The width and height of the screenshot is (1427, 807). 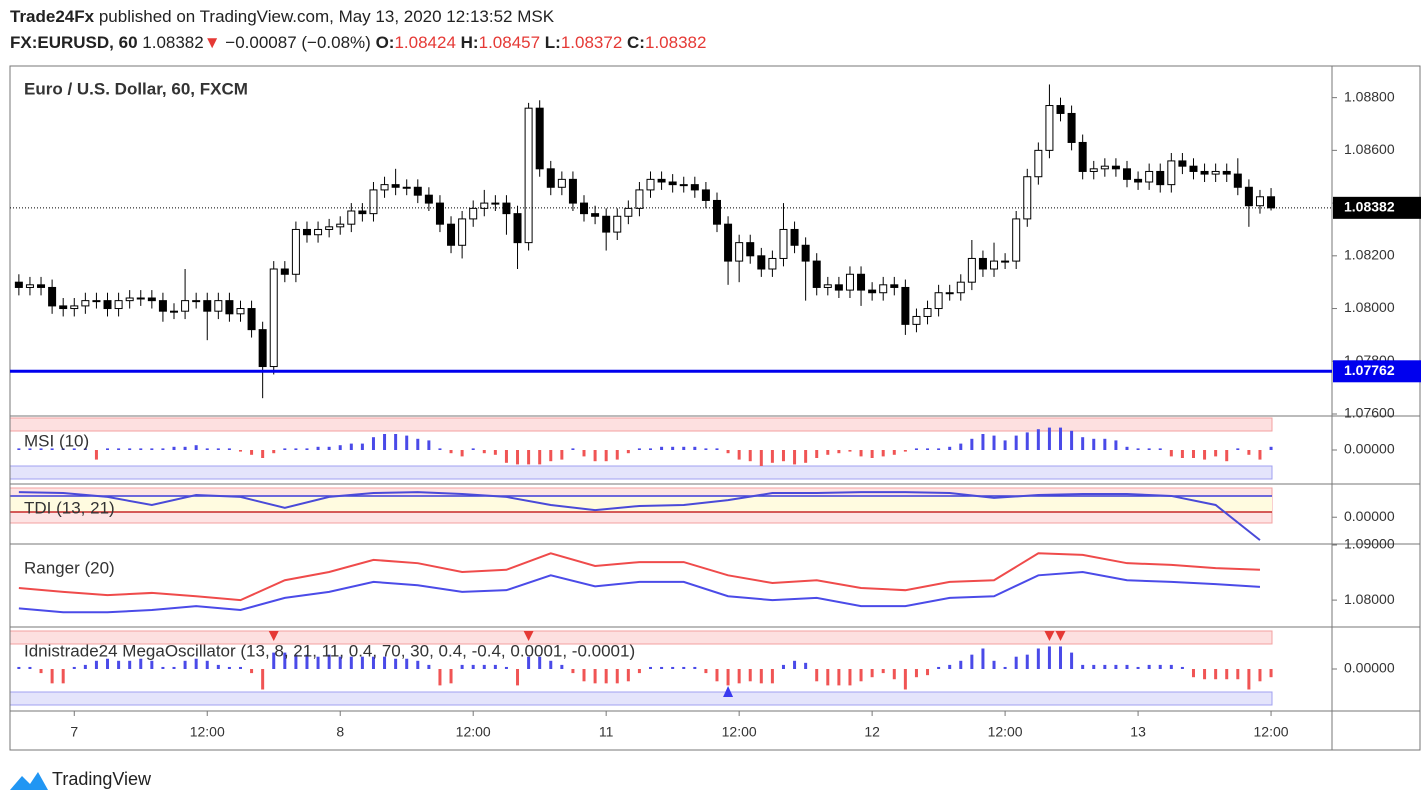 I want to click on ohlc-label: C:, so click(x=636, y=42).